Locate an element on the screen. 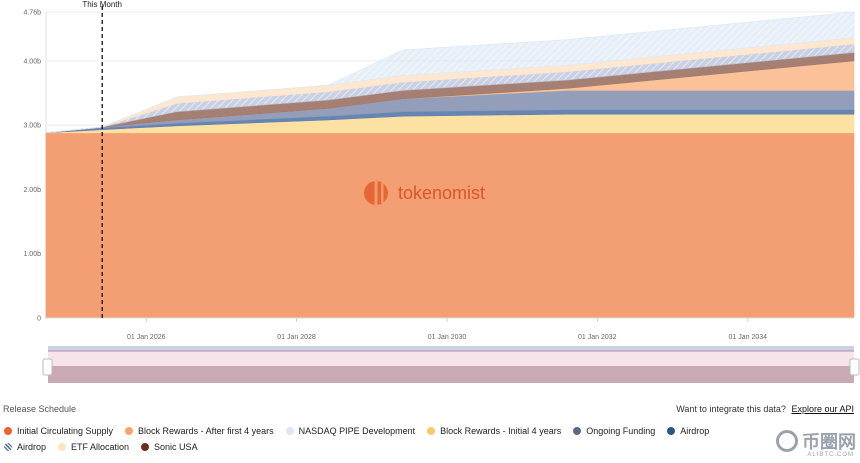 This screenshot has height=463, width=860. this-month-label: This Month is located at coordinates (102, 4).